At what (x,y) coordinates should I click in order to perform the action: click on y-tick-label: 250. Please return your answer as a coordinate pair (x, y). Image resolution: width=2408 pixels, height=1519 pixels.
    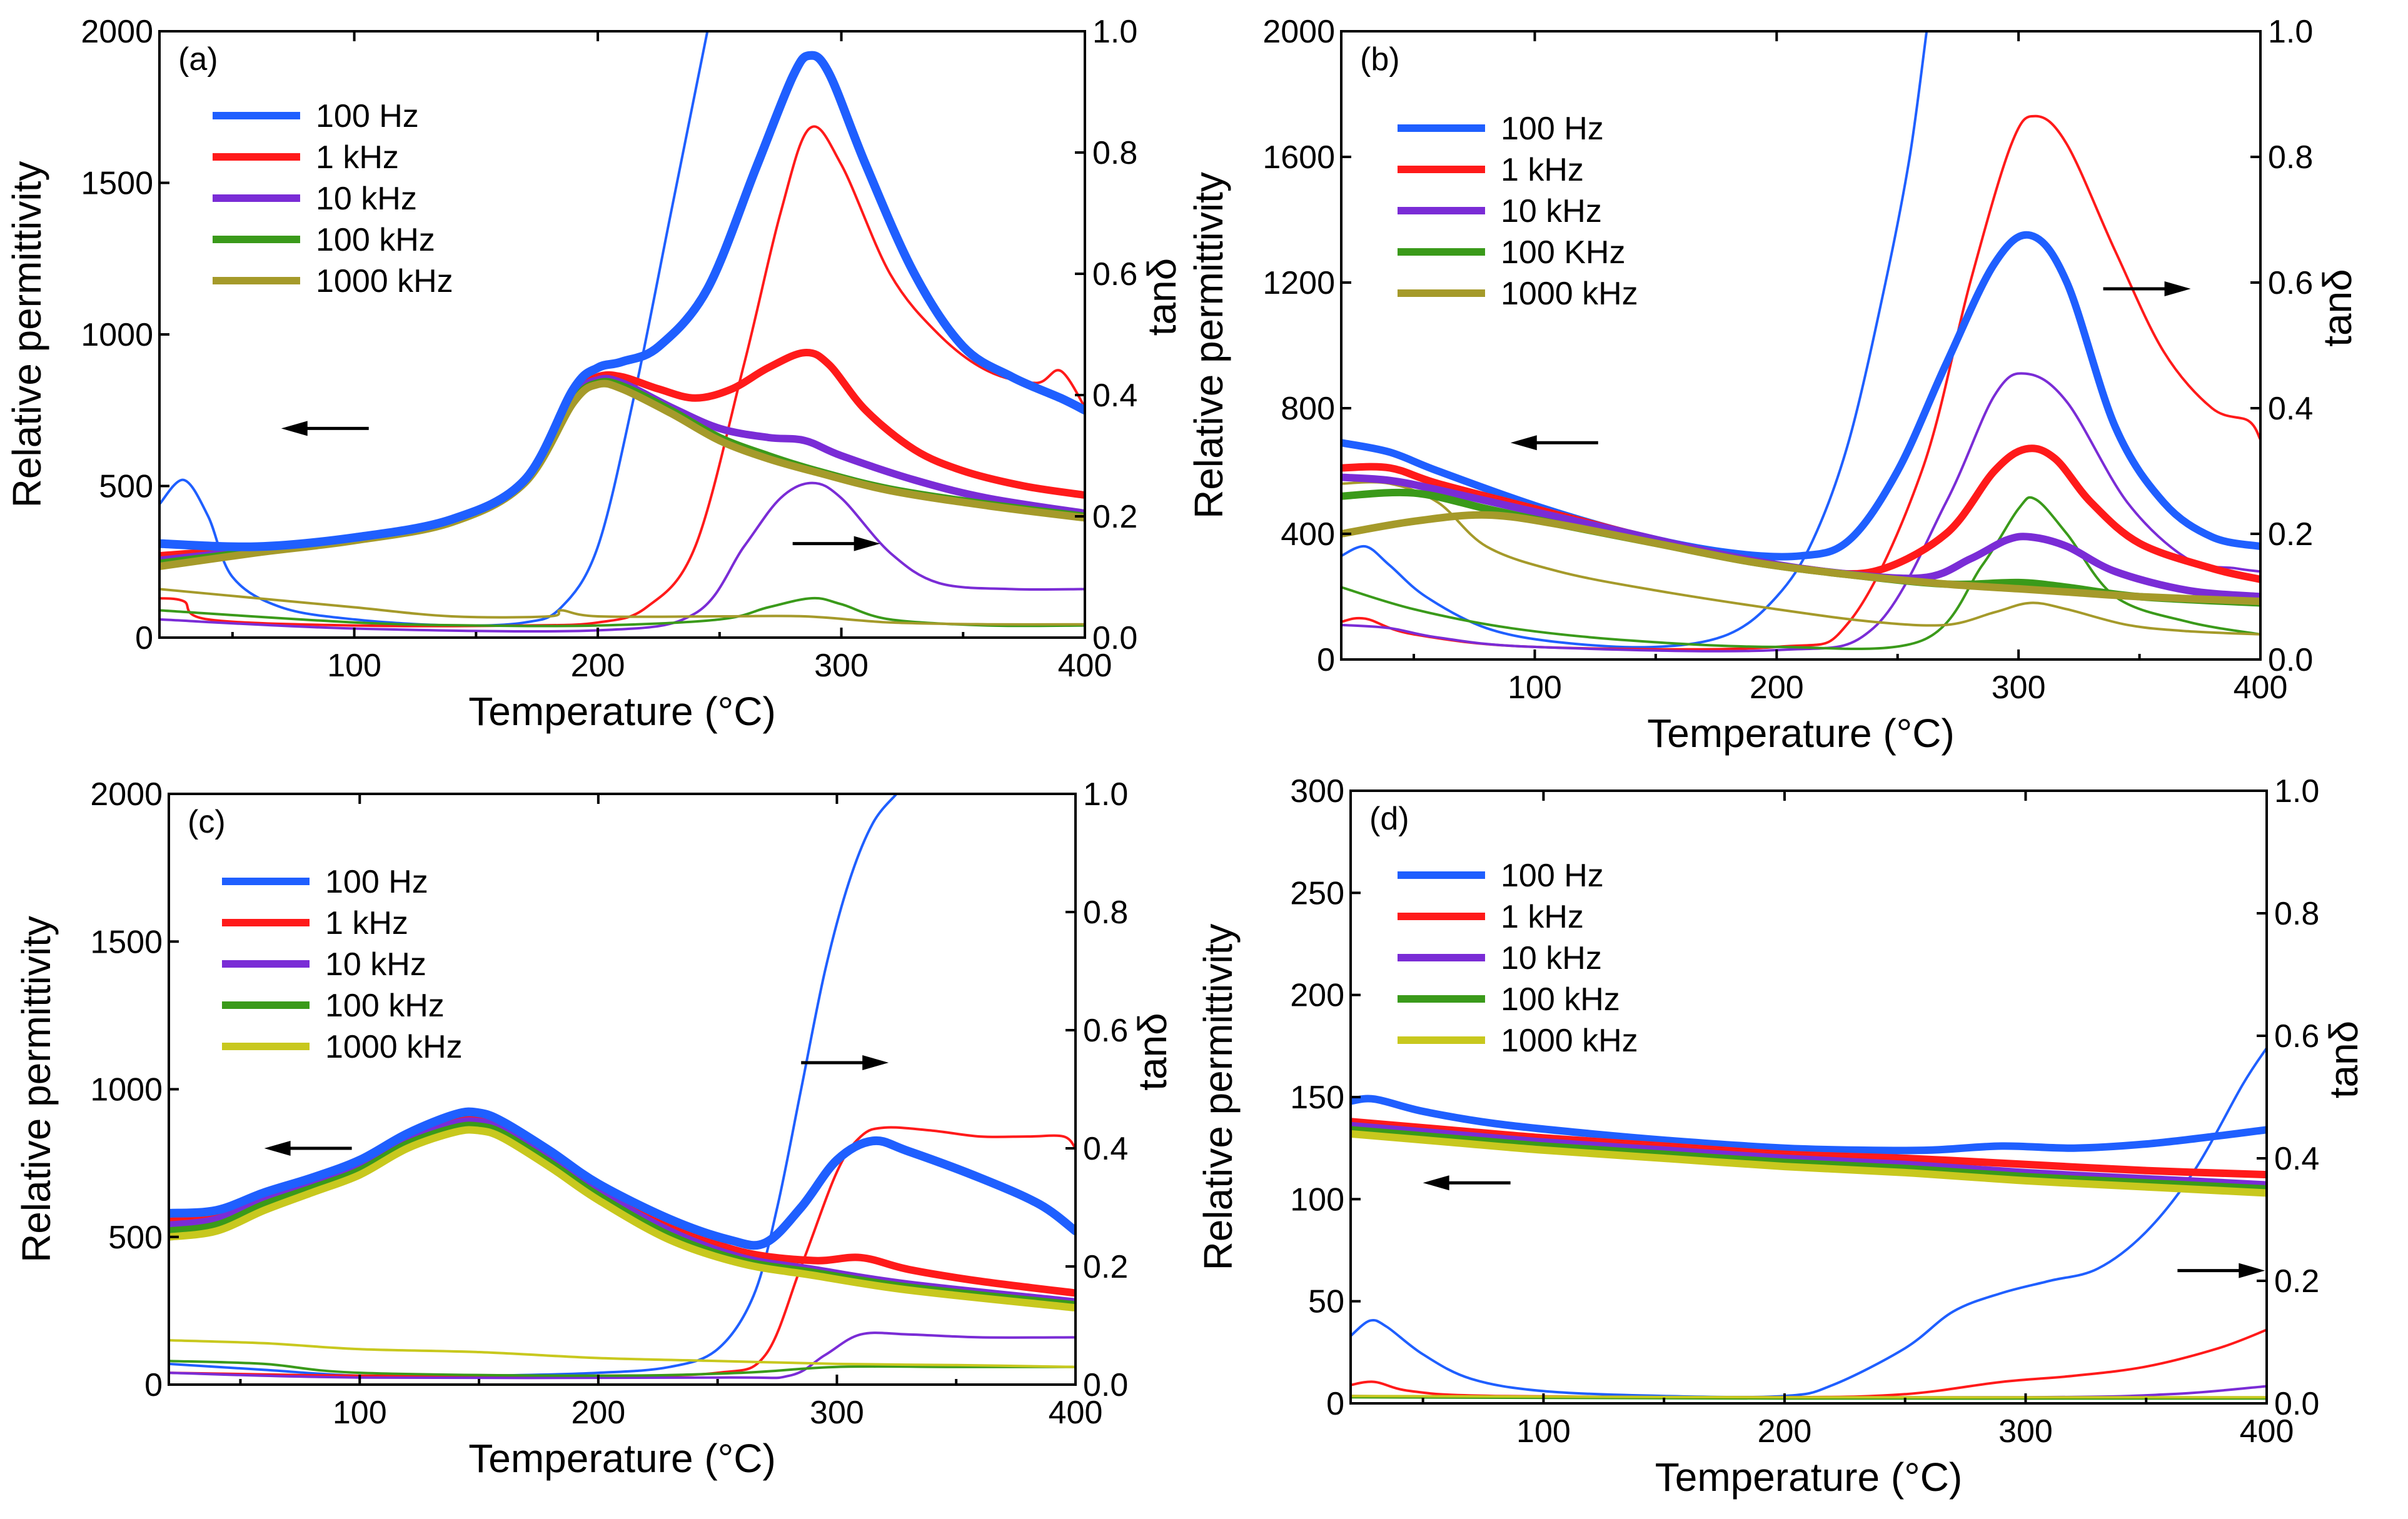
    Looking at the image, I should click on (1317, 893).